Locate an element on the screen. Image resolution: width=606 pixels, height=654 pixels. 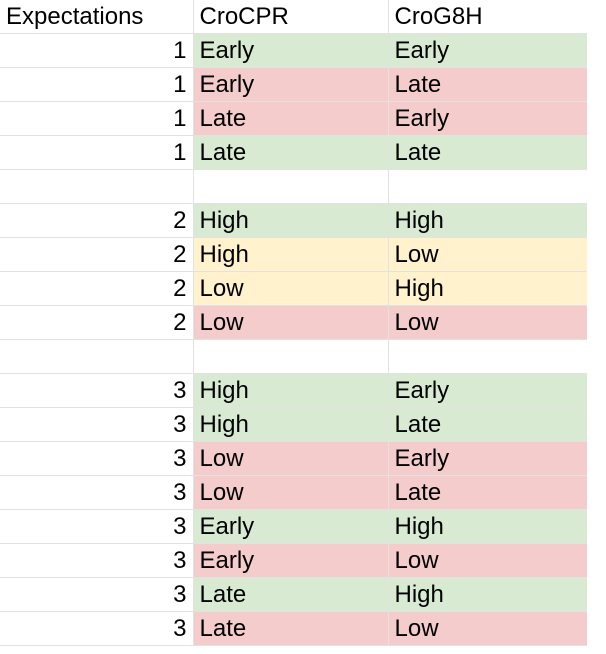
header-cell-expectations: Expectations is located at coordinates (97, 17).